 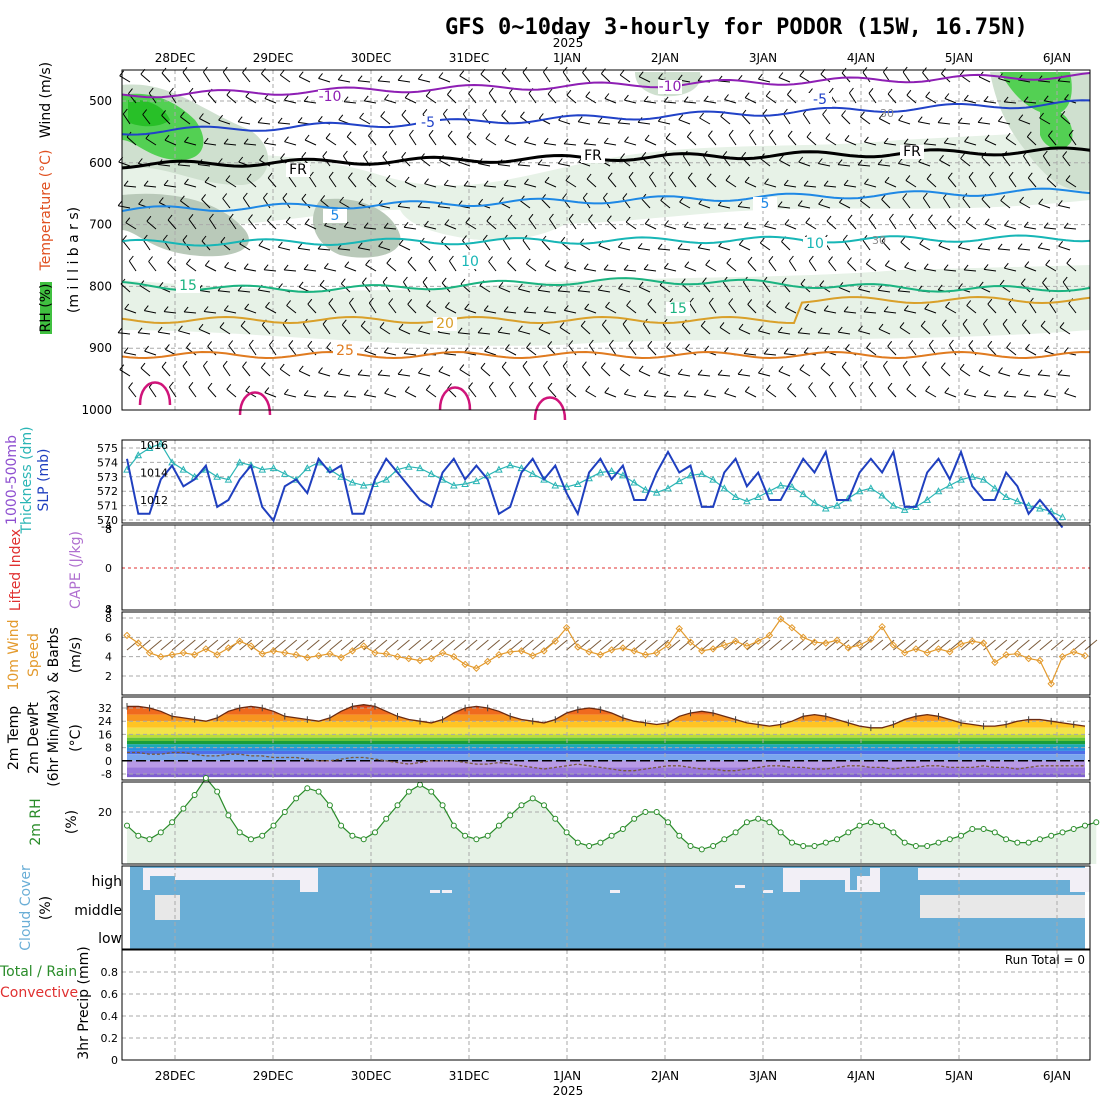 I want to click on wind10-axis-label-4: (m/s), so click(x=76, y=655).